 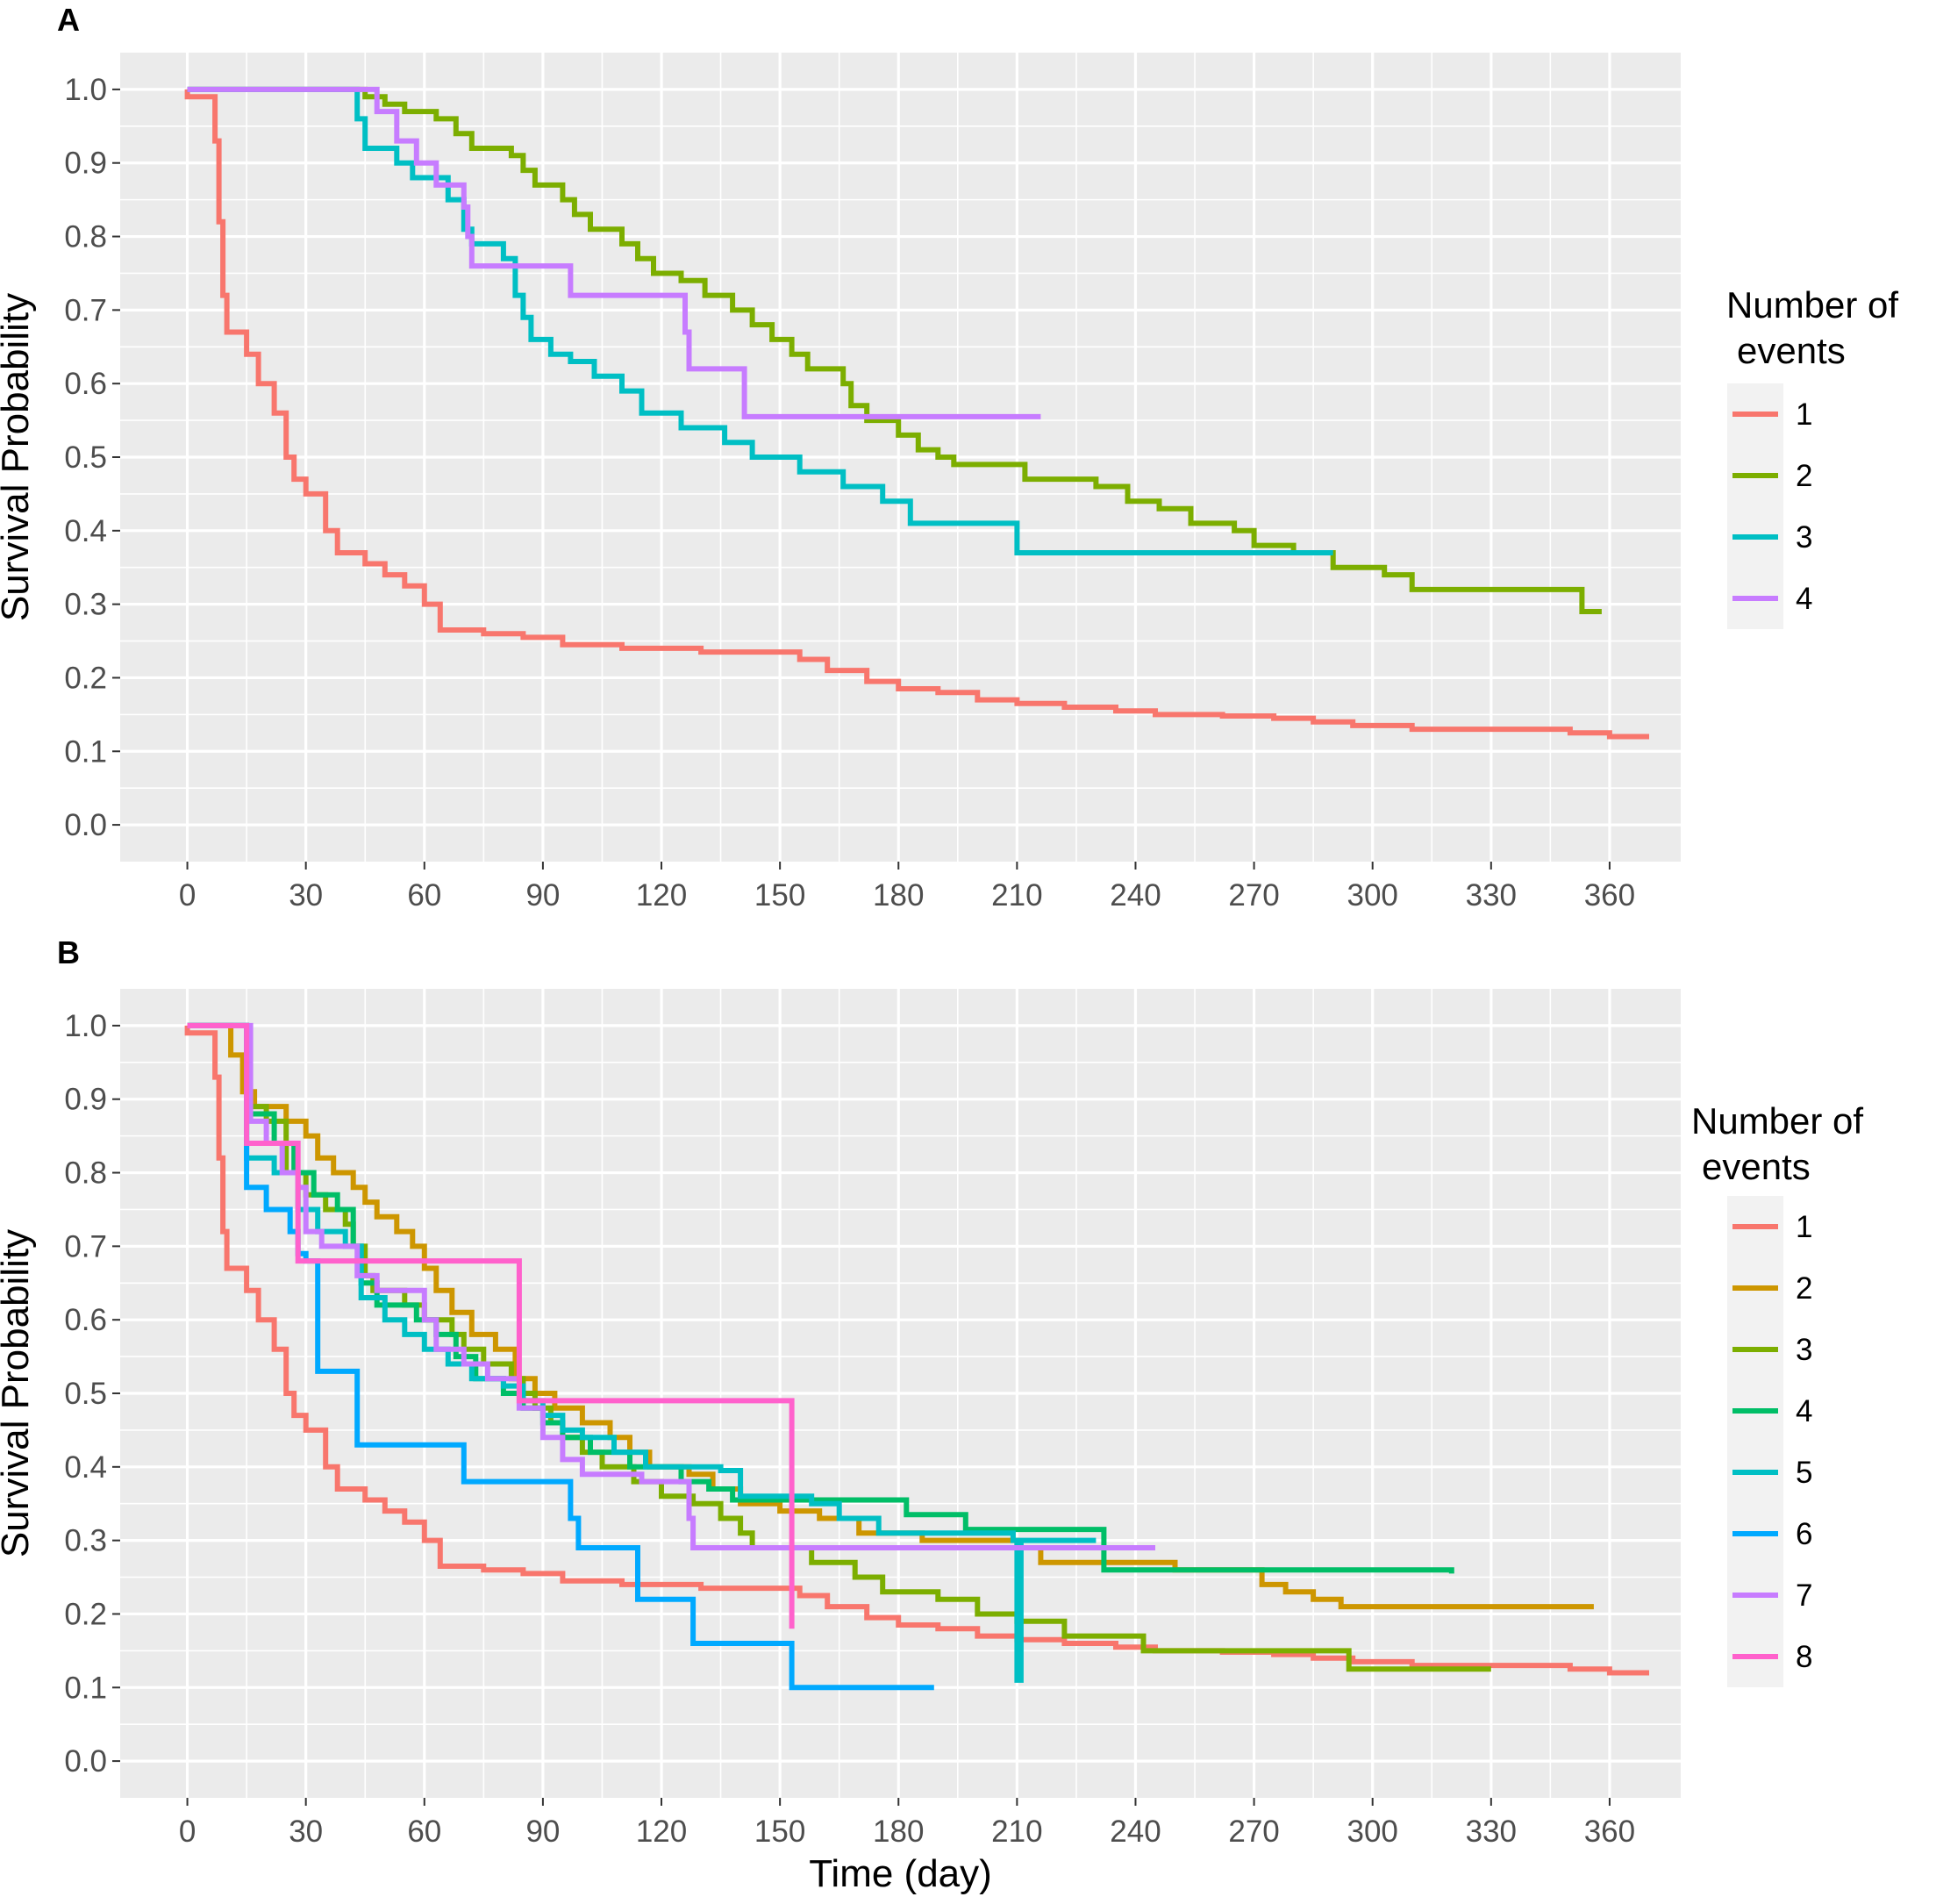 What do you see at coordinates (1804, 1534) in the screenshot?
I see `legend-label-6: 6` at bounding box center [1804, 1534].